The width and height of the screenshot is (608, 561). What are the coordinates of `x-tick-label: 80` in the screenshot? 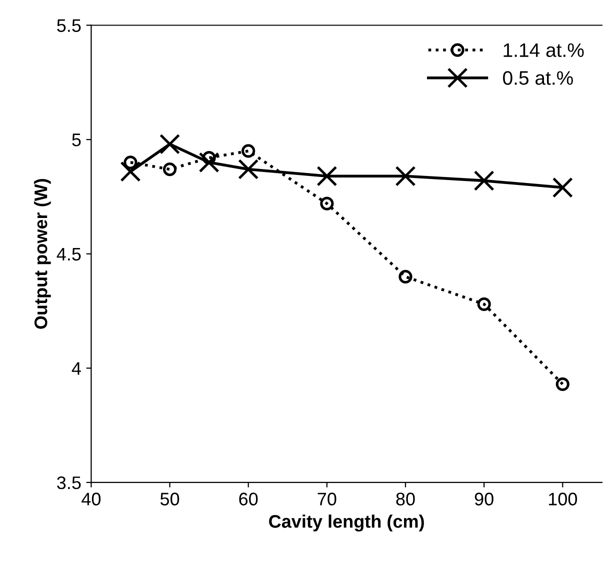 It's located at (405, 499).